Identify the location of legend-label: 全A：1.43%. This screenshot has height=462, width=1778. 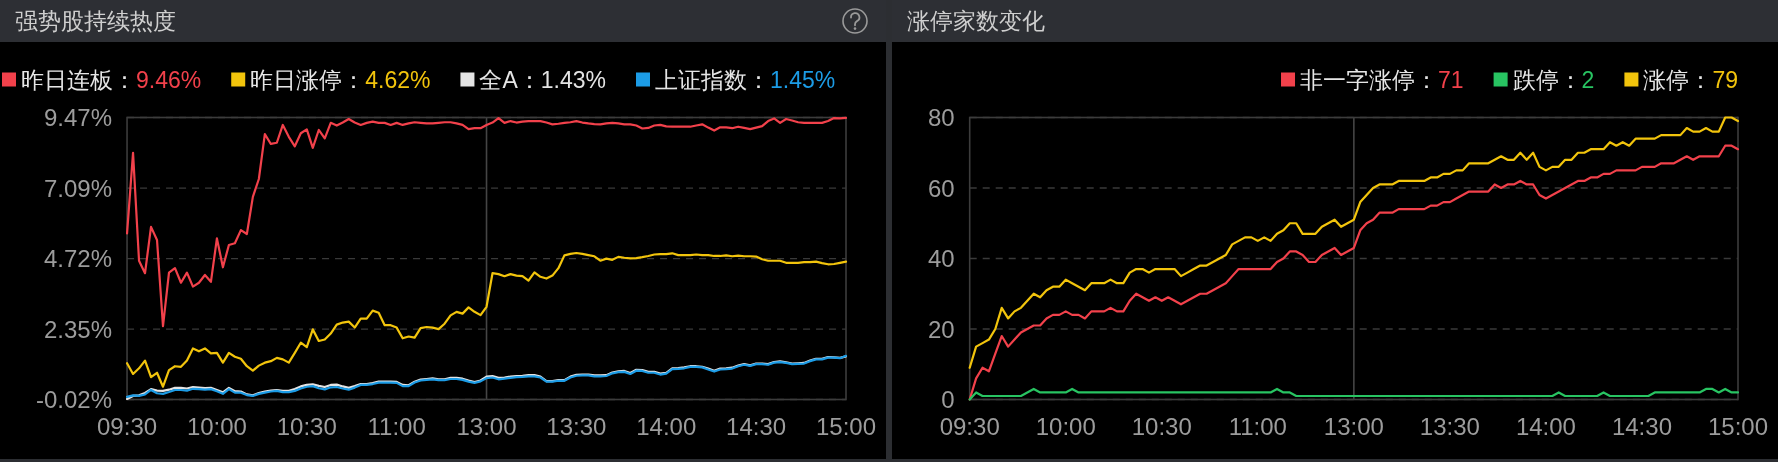
(542, 79).